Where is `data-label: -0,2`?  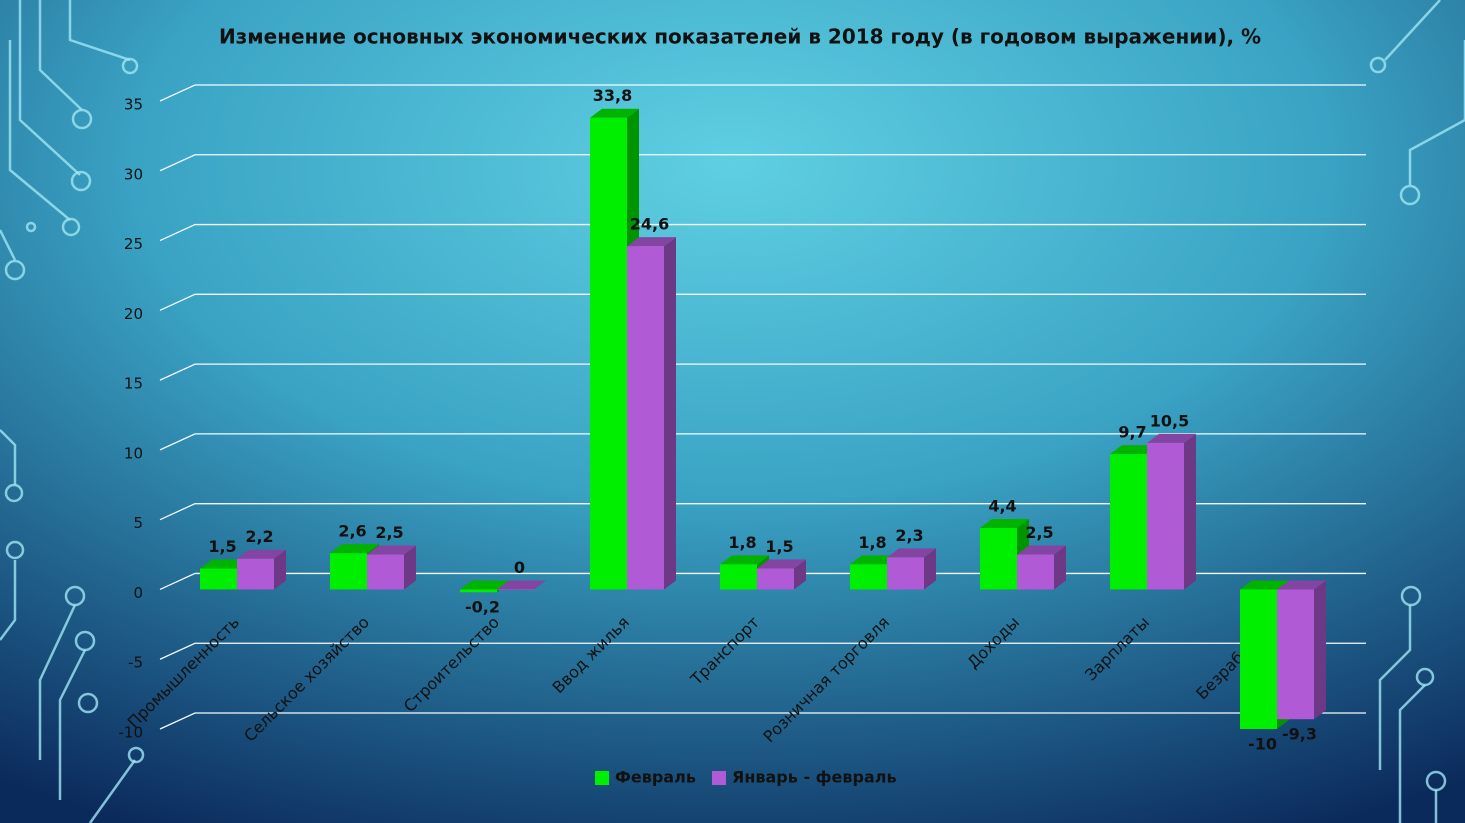
data-label: -0,2 is located at coordinates (482, 607).